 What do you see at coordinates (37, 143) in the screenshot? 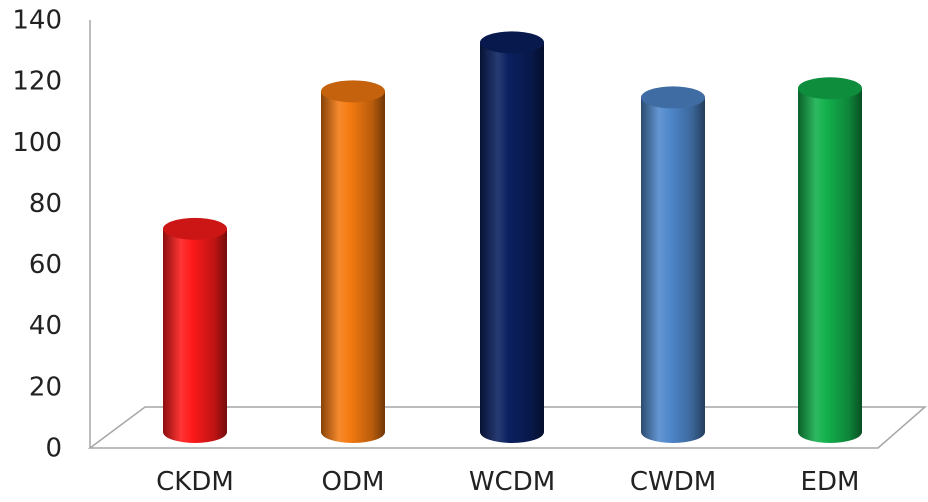
I see `y-tick-label: 100` at bounding box center [37, 143].